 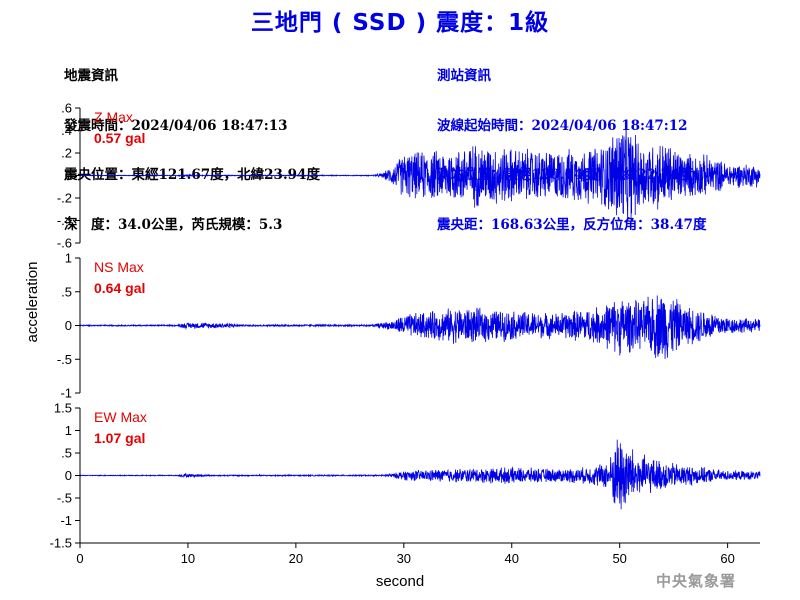 What do you see at coordinates (64, 198) in the screenshot?
I see `y-tick-label: -.2` at bounding box center [64, 198].